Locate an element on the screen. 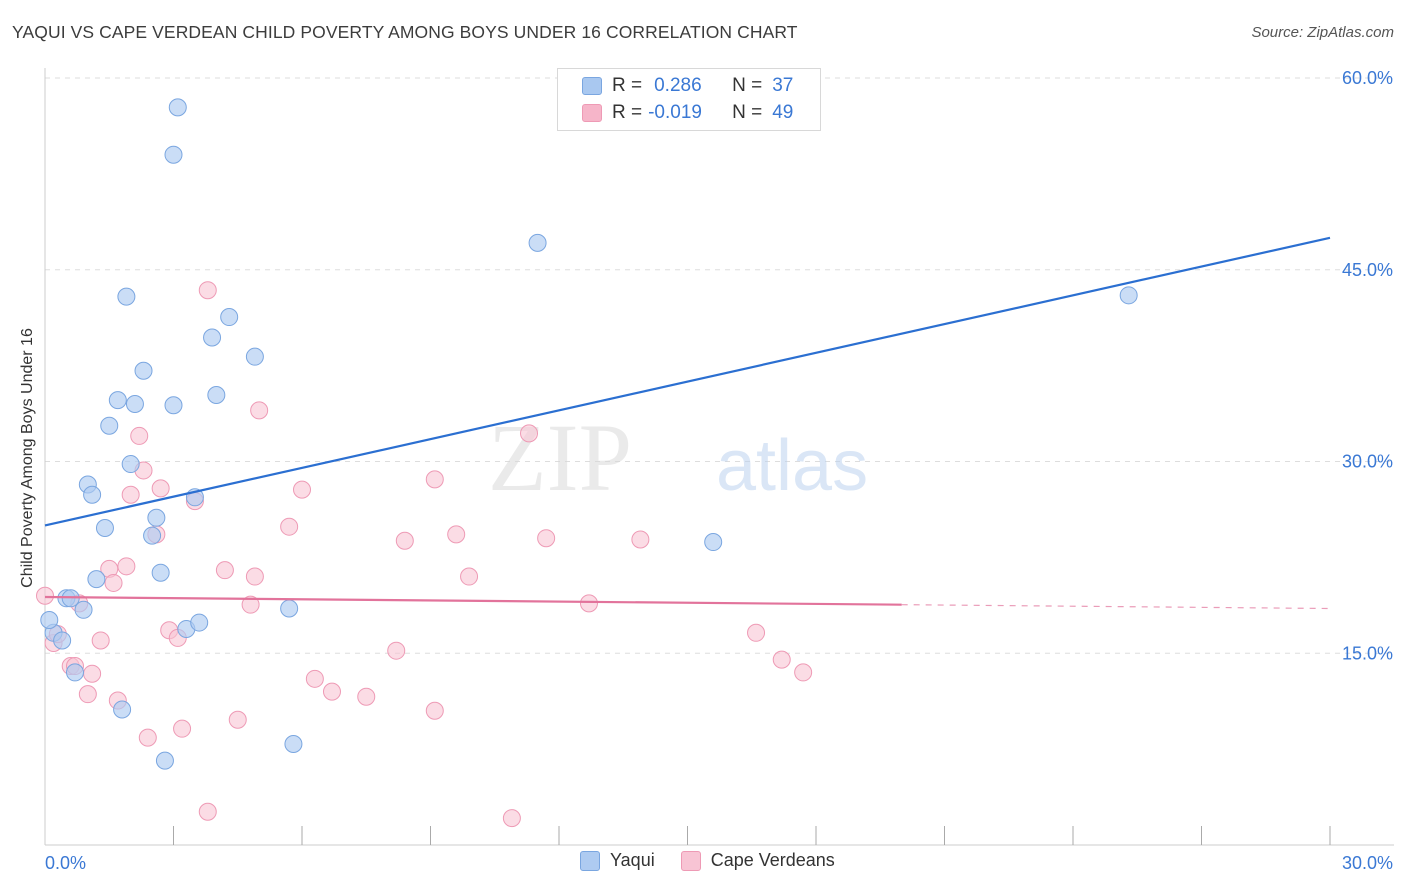  y-tick-label: 60.0% is located at coordinates (1367, 78).